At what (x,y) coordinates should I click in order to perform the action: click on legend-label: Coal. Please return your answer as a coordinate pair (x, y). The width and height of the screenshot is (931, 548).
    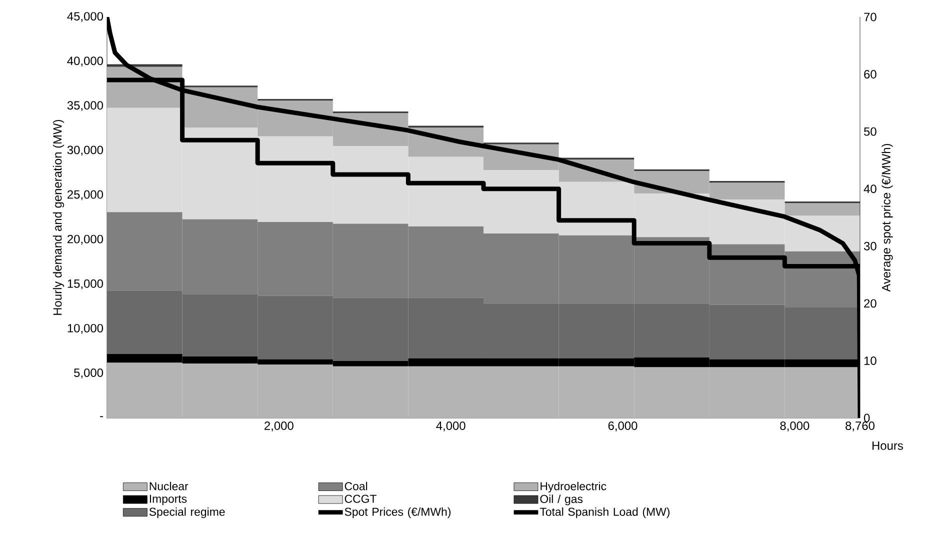
    Looking at the image, I should click on (356, 486).